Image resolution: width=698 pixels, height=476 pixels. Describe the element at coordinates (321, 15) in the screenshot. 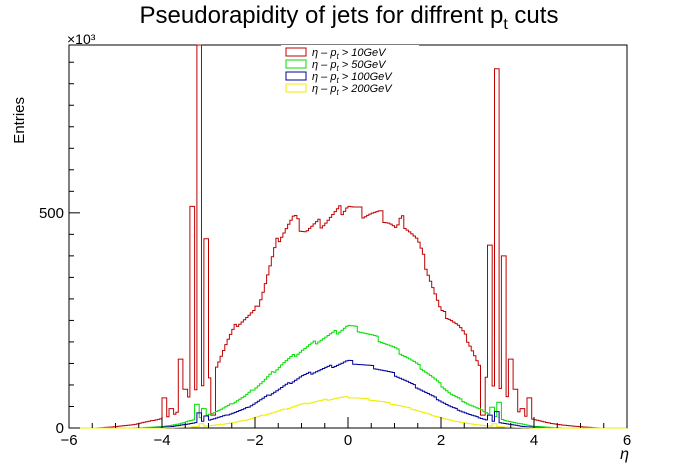

I see `chart-title-text: Pseudorapidity of jets for diffrent p` at that location.